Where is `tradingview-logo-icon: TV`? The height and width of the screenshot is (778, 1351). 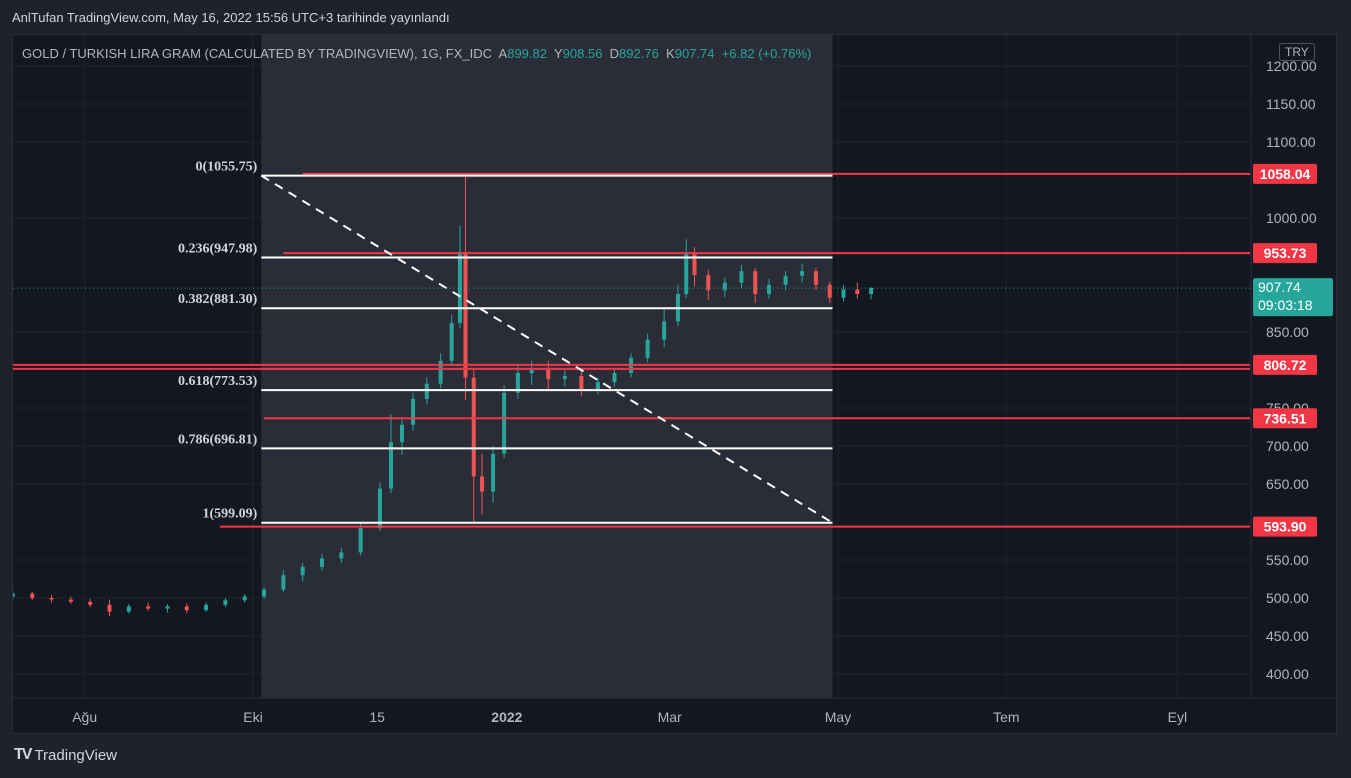
tradingview-logo-icon: TV is located at coordinates (23, 754).